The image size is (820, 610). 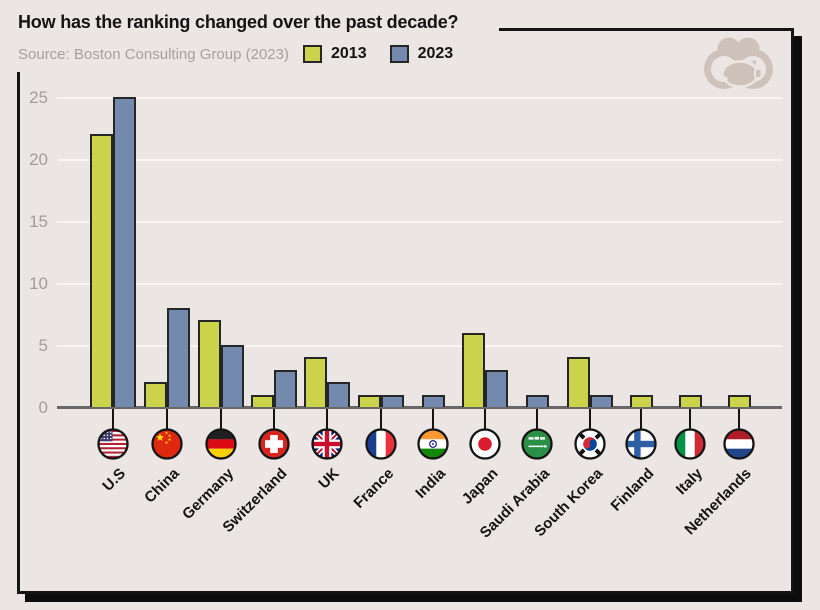 I want to click on binoculars-piggy-bank-logo-icon, so click(x=738, y=63).